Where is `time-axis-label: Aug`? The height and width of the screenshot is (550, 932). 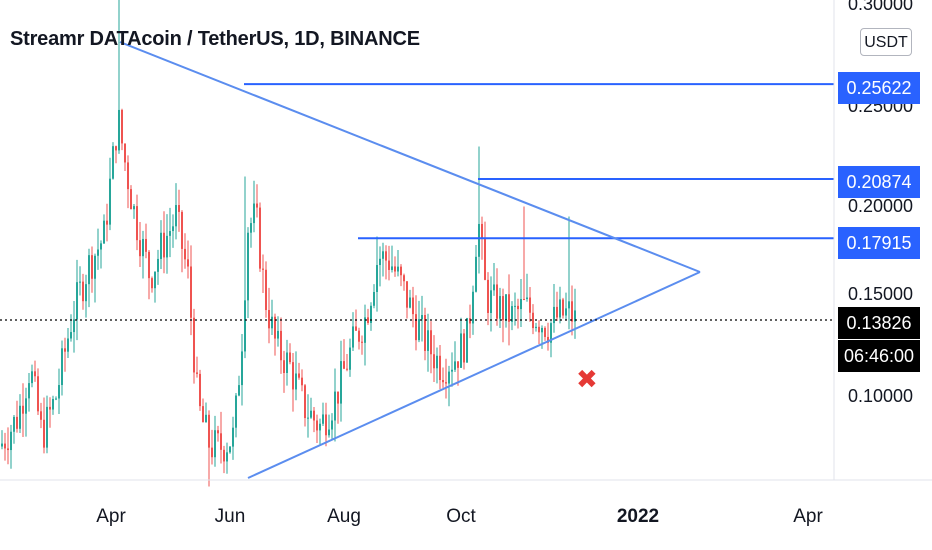 time-axis-label: Aug is located at coordinates (344, 516).